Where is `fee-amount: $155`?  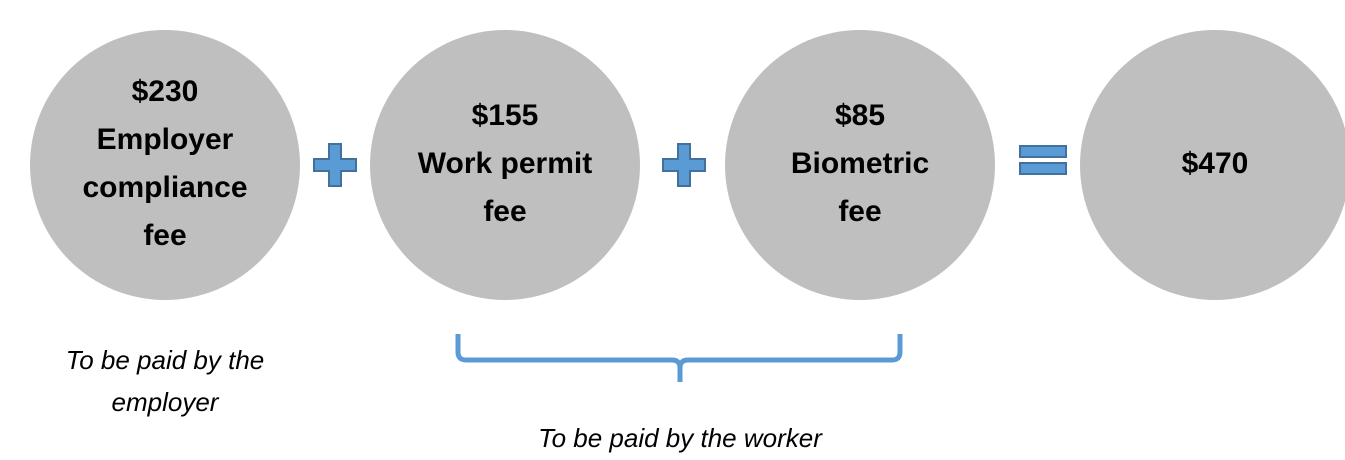 fee-amount: $155 is located at coordinates (505, 115).